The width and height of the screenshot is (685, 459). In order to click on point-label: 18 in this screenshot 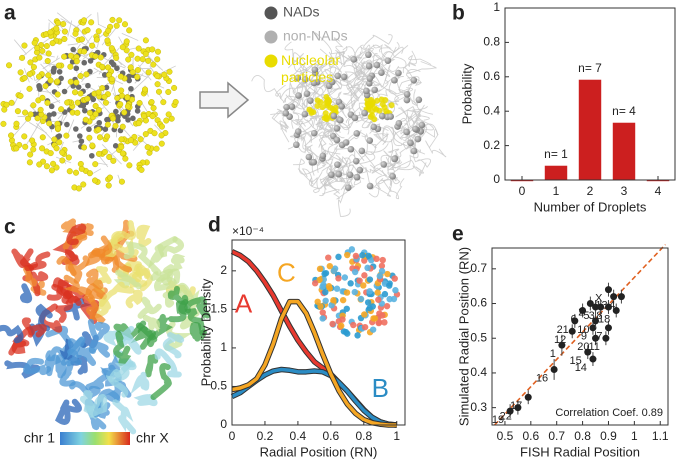, I will do `click(604, 319)`.